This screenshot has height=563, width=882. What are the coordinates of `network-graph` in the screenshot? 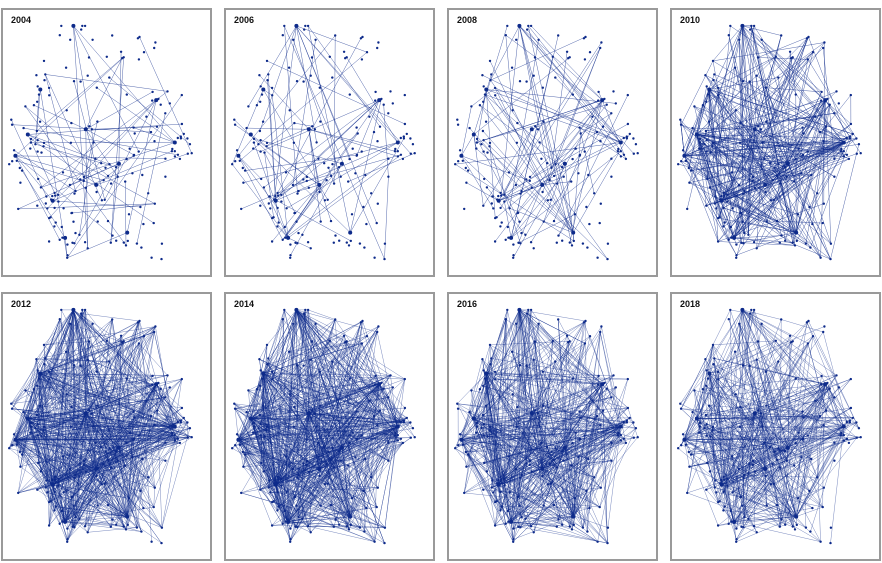 It's located at (769, 142).